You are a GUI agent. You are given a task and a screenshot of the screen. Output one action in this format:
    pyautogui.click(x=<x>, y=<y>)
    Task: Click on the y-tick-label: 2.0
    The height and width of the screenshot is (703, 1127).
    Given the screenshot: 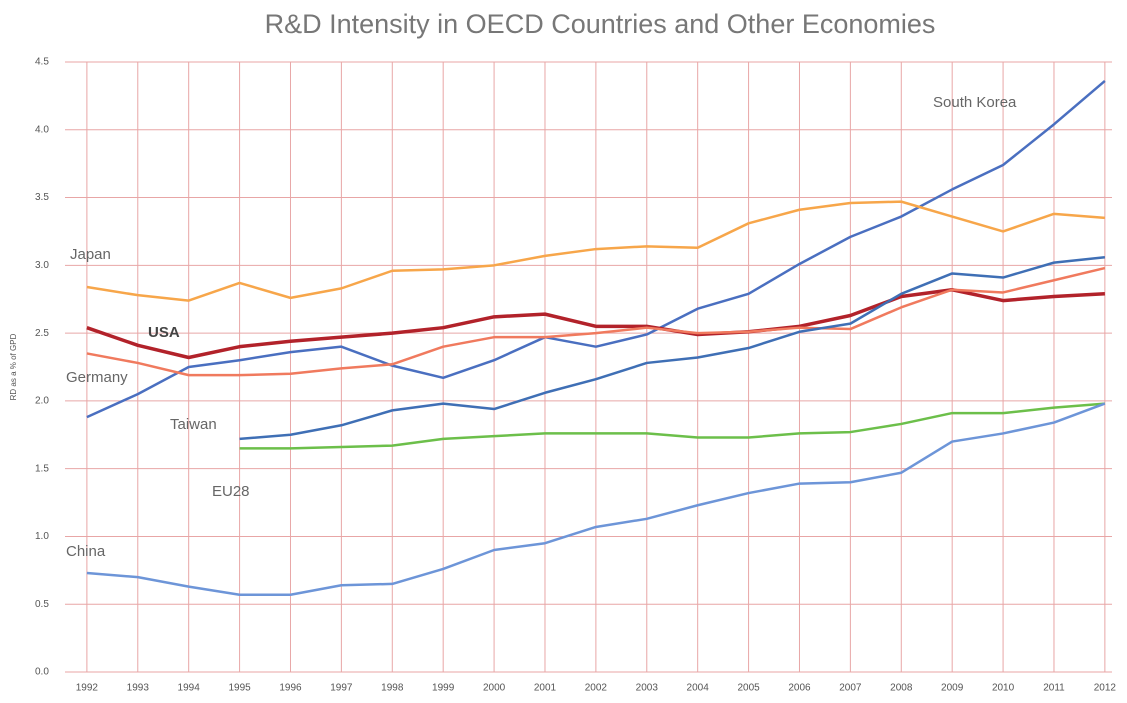 What is the action you would take?
    pyautogui.click(x=42, y=401)
    